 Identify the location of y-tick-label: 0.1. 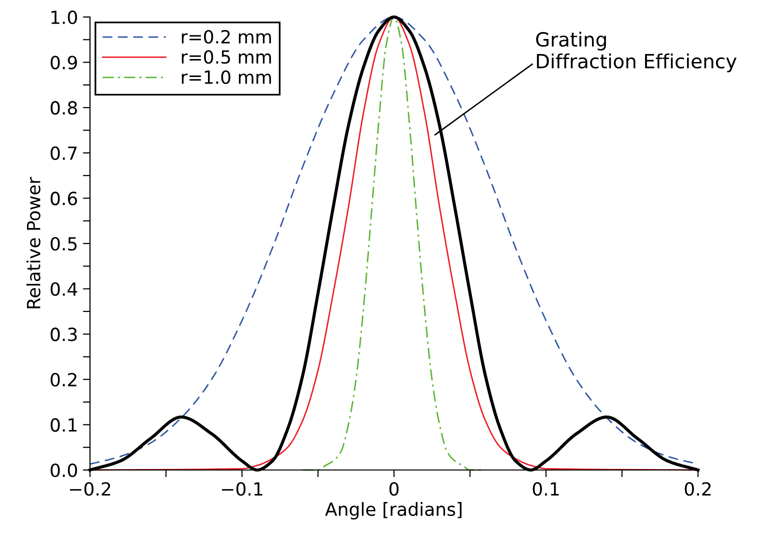
(63, 425).